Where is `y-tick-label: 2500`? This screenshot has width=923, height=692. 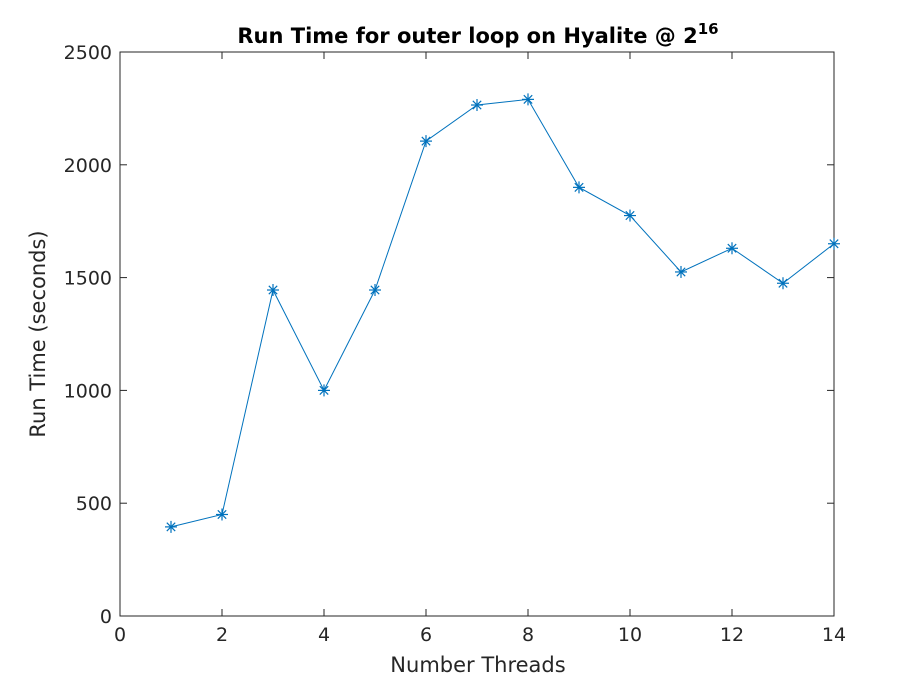
y-tick-label: 2500 is located at coordinates (88, 53).